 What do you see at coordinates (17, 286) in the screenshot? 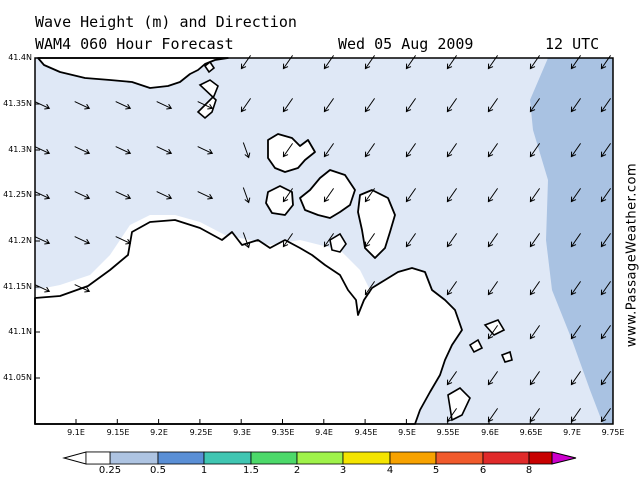
I see `lat-label-41-15: 41.15N` at bounding box center [17, 286].